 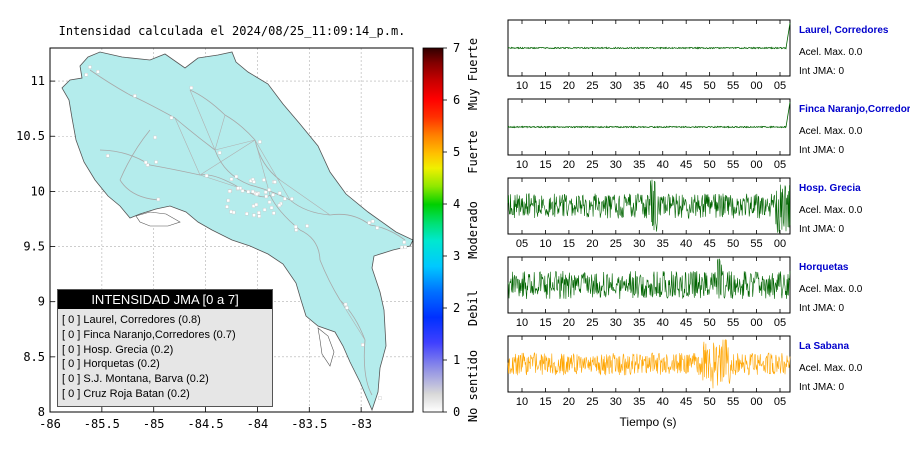 What do you see at coordinates (473, 74) in the screenshot?
I see `colorbar-label: Muy Fuerte` at bounding box center [473, 74].